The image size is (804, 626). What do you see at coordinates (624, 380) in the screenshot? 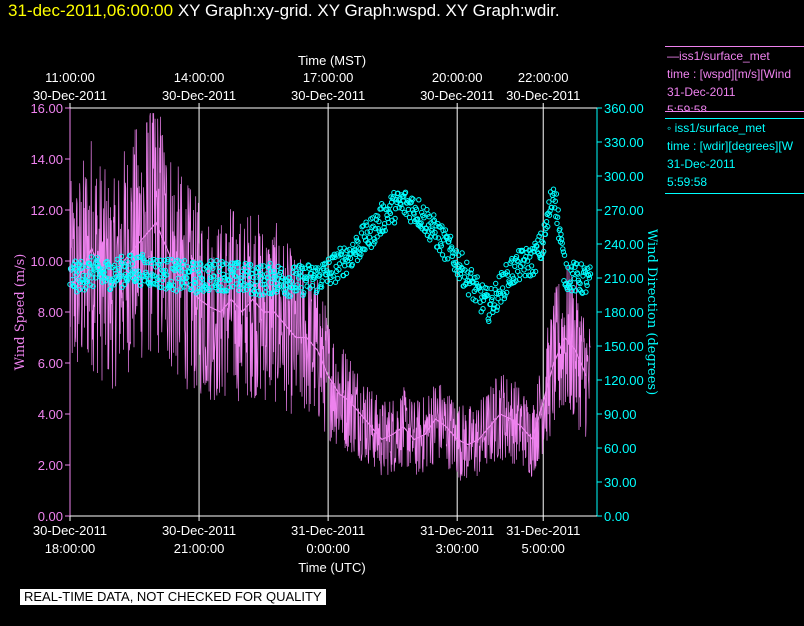
I see `right-tick-label: 120.00` at bounding box center [624, 380].